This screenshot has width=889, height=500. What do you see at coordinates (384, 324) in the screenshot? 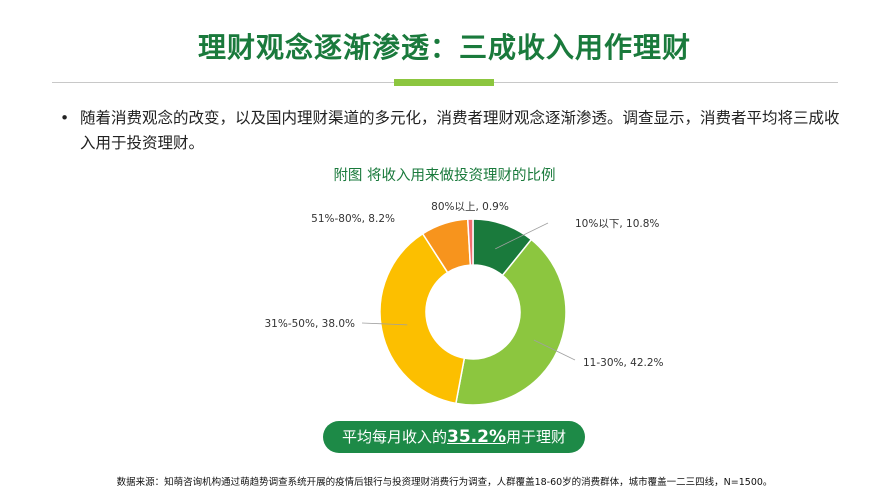
I see `slice-31-50-leader-line` at bounding box center [384, 324].